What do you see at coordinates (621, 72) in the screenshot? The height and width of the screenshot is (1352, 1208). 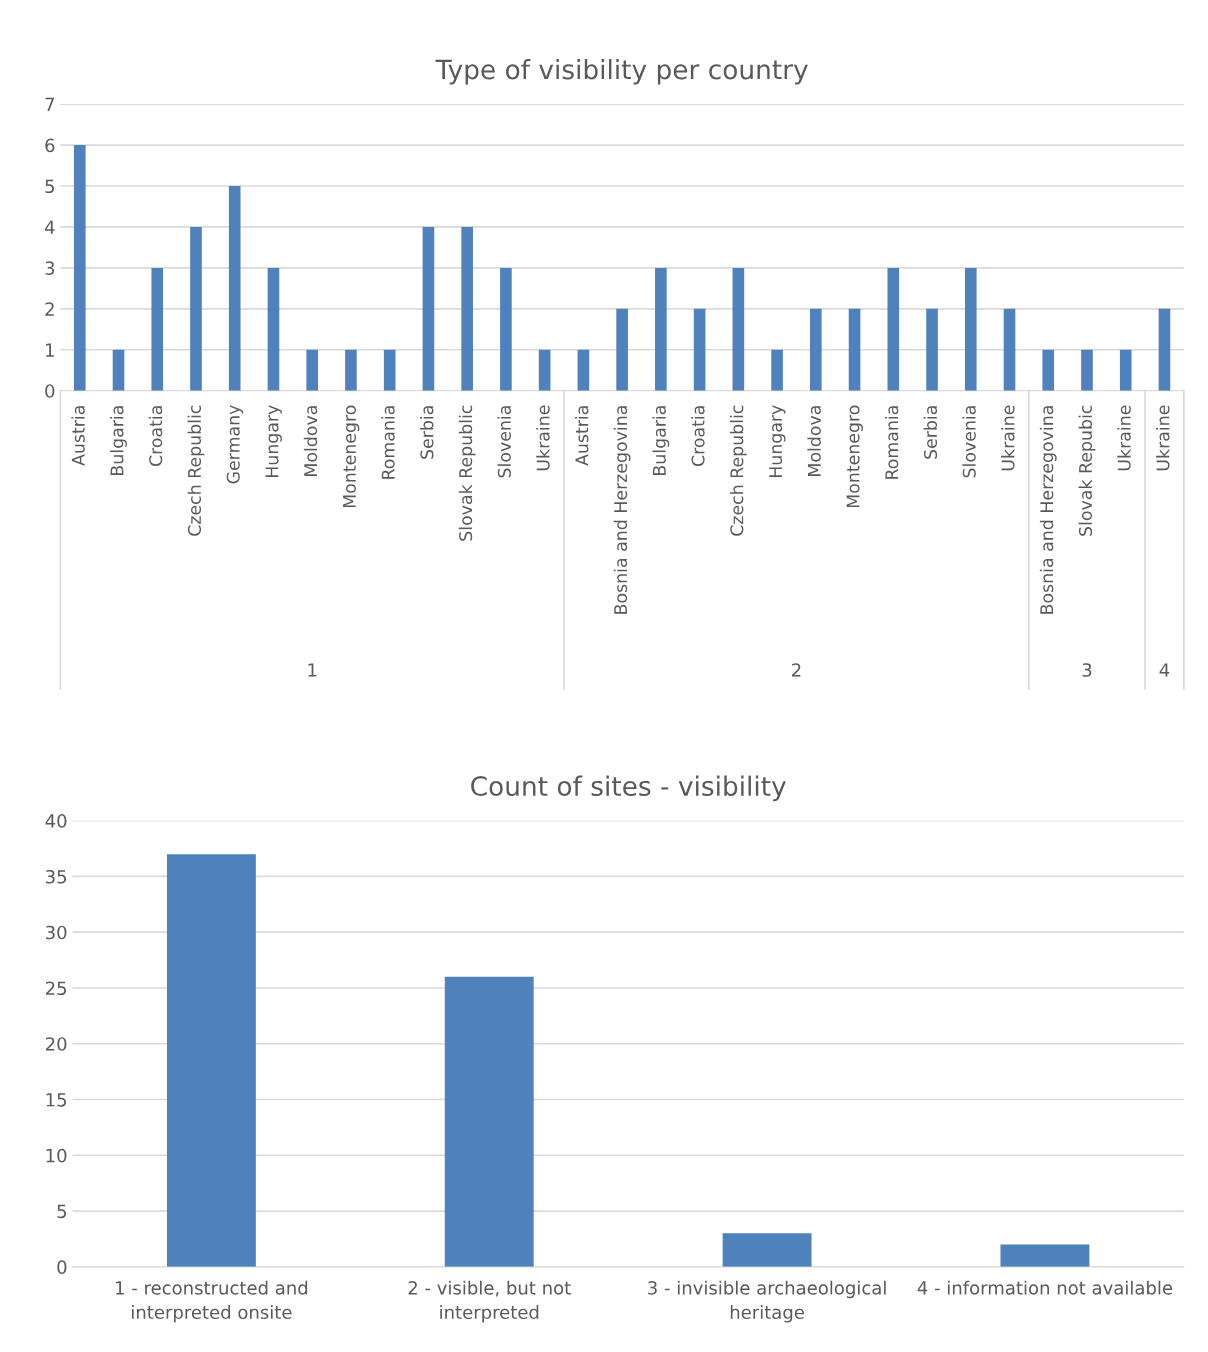 I see `chart-title: Type of visibility per country` at bounding box center [621, 72].